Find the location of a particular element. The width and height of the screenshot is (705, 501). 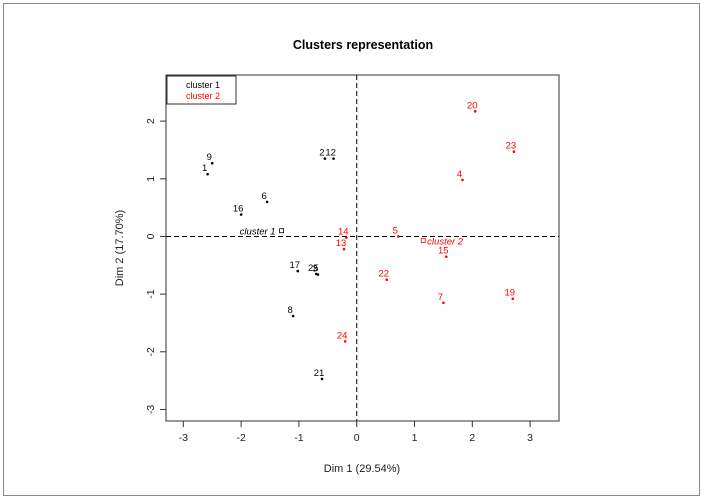

point-label: 25 is located at coordinates (313, 268).